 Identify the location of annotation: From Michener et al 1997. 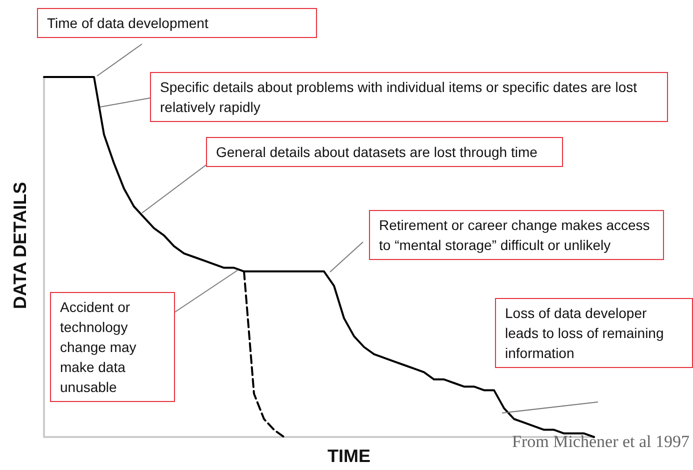
(601, 442).